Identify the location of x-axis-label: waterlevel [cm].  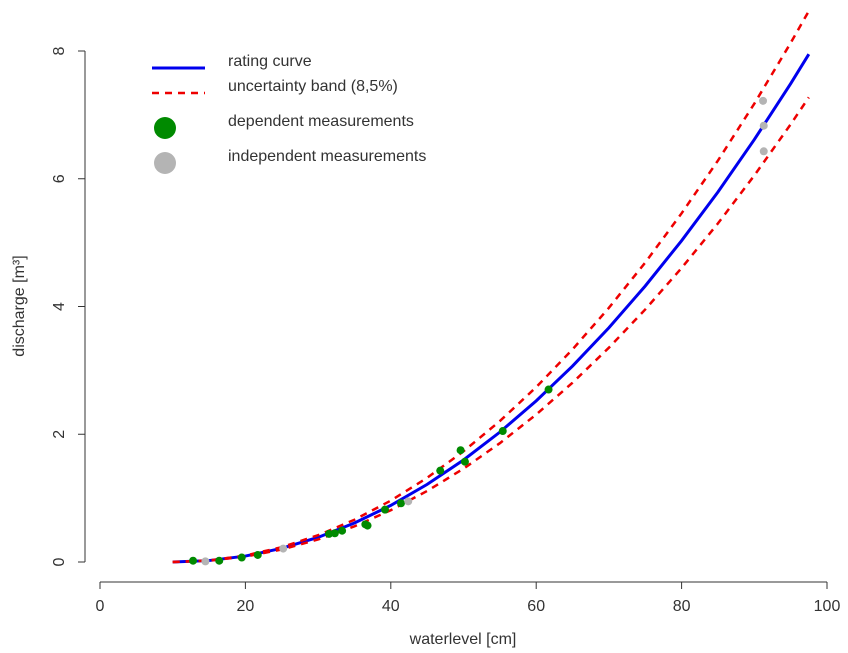
(463, 639).